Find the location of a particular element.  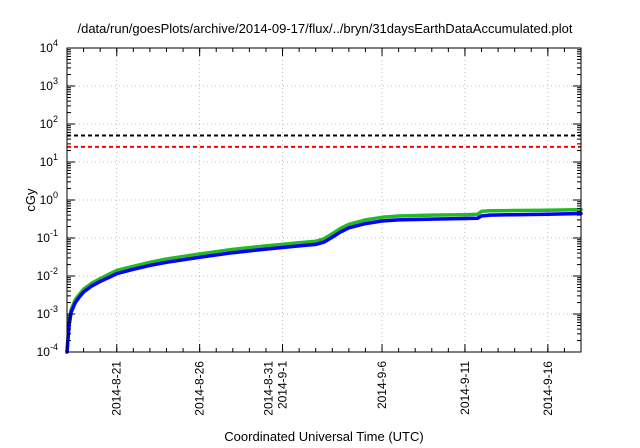

y-tick-exponent: 2 is located at coordinates (55, 119).